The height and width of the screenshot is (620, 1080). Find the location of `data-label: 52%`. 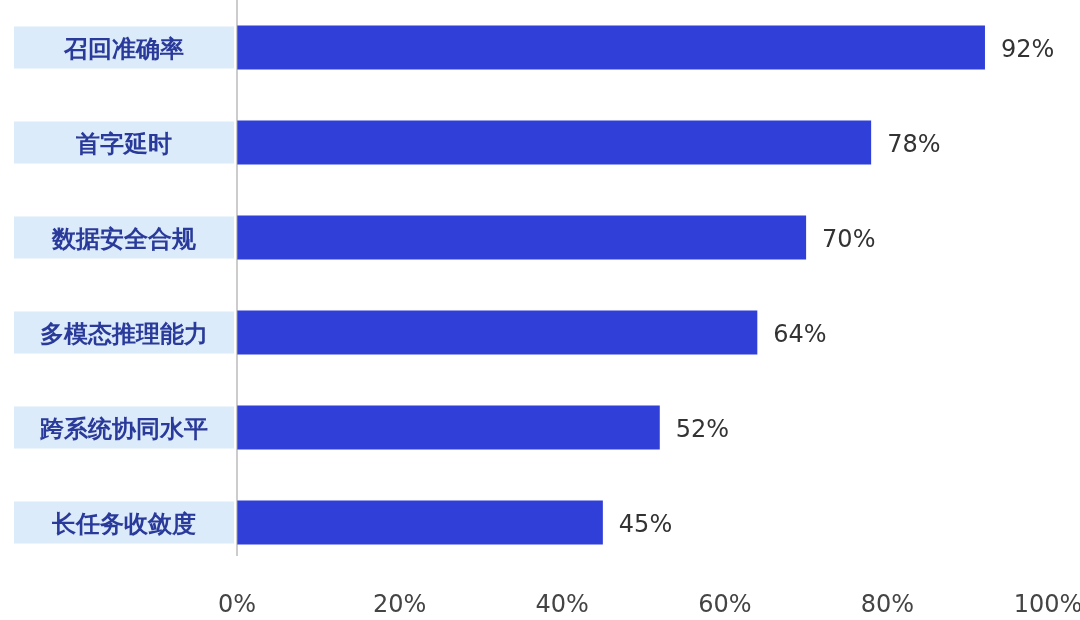

data-label: 52% is located at coordinates (702, 428).